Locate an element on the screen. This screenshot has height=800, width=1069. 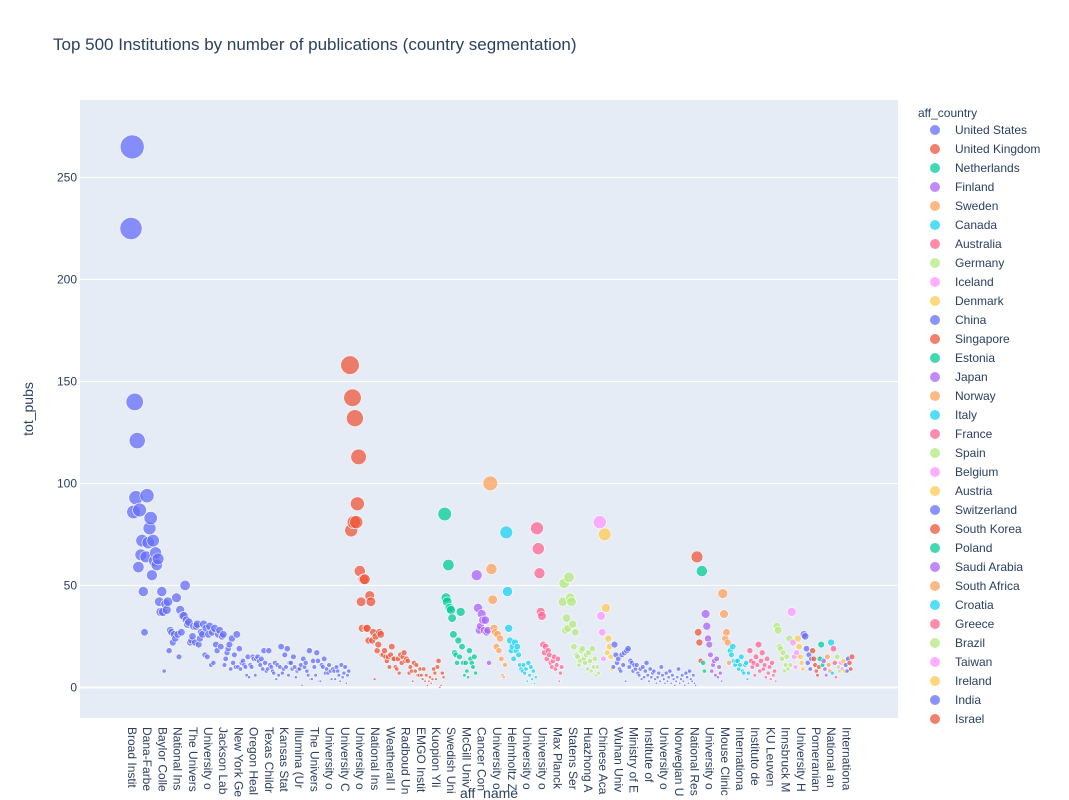
legend-item: Iceland is located at coordinates (962, 282).